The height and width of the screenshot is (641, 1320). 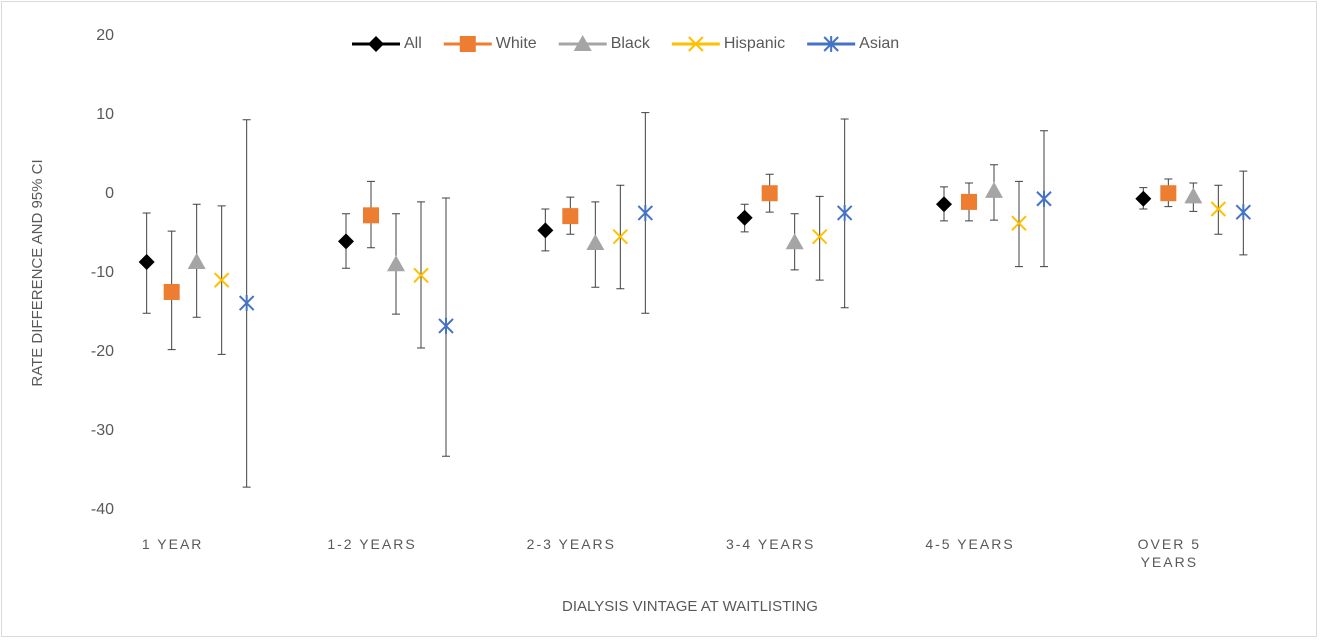 I want to click on legend-label: Hispanic, so click(x=754, y=43).